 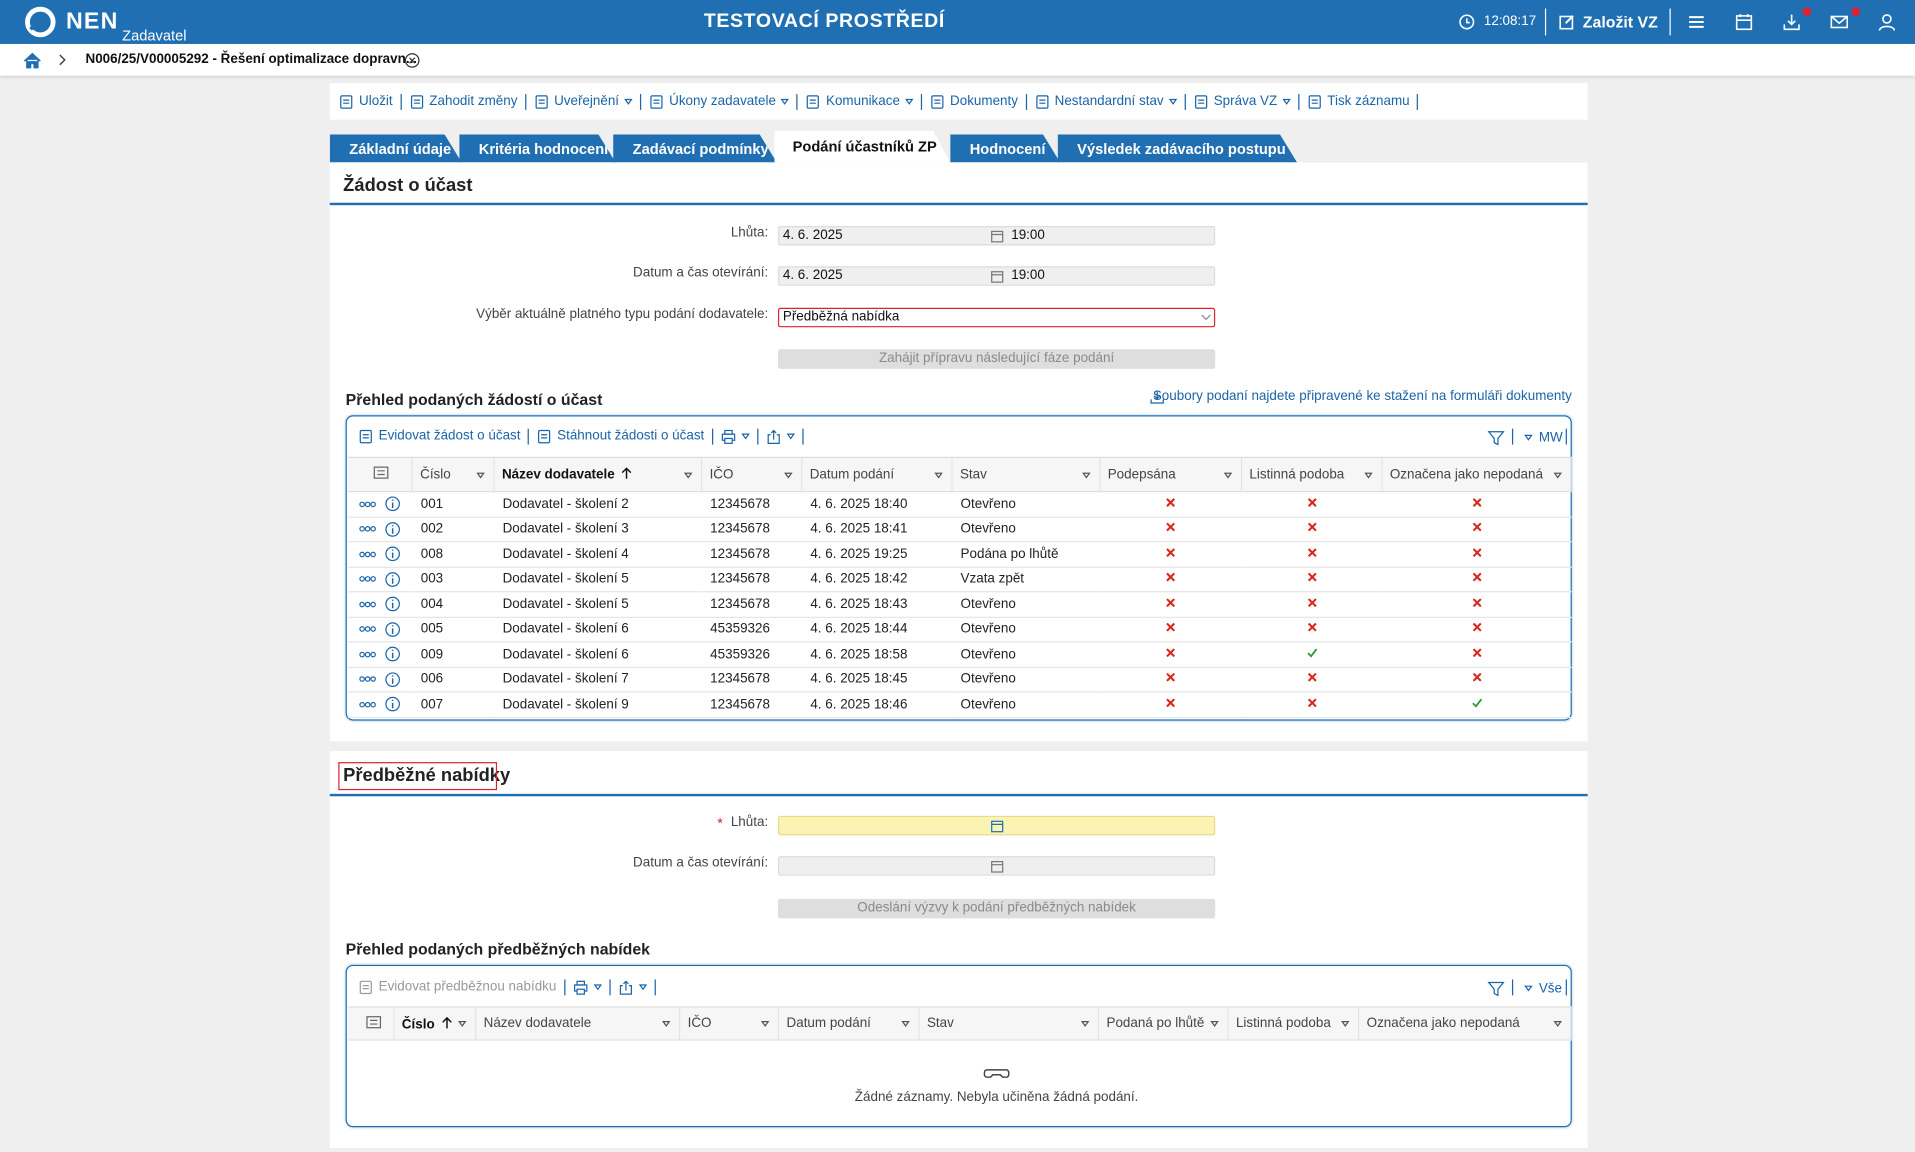 What do you see at coordinates (974, 101) in the screenshot?
I see `toolbar-item: Dokumenty` at bounding box center [974, 101].